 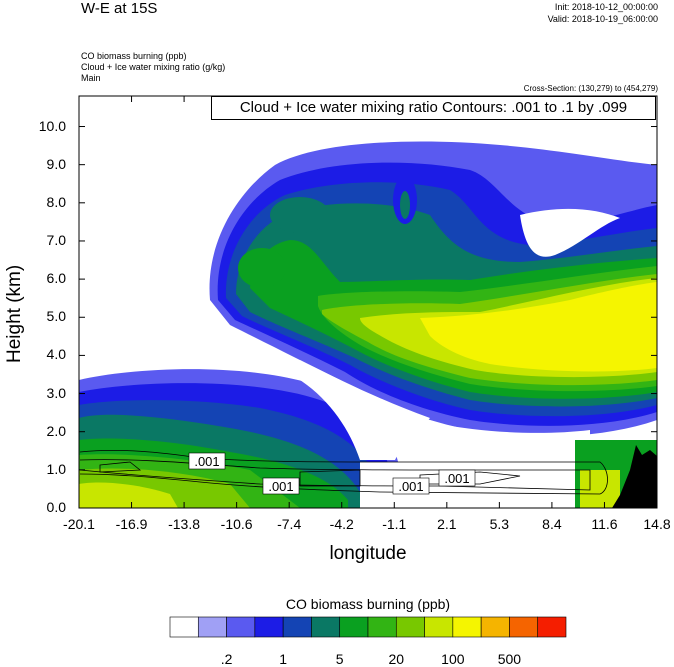 I want to click on contour-labels: .001 .001 .001 .001, so click(x=332, y=473).